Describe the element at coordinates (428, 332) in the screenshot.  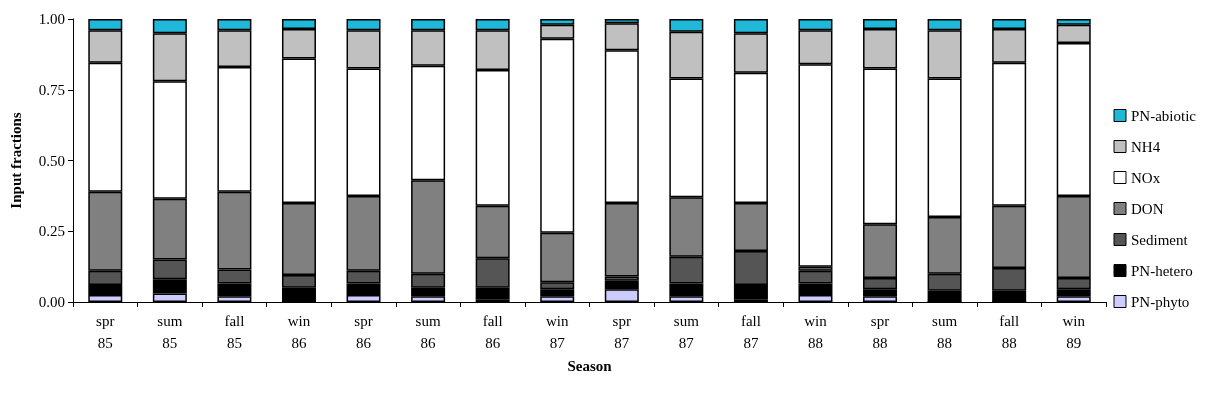
I see `x-tick-label: sum 86` at that location.